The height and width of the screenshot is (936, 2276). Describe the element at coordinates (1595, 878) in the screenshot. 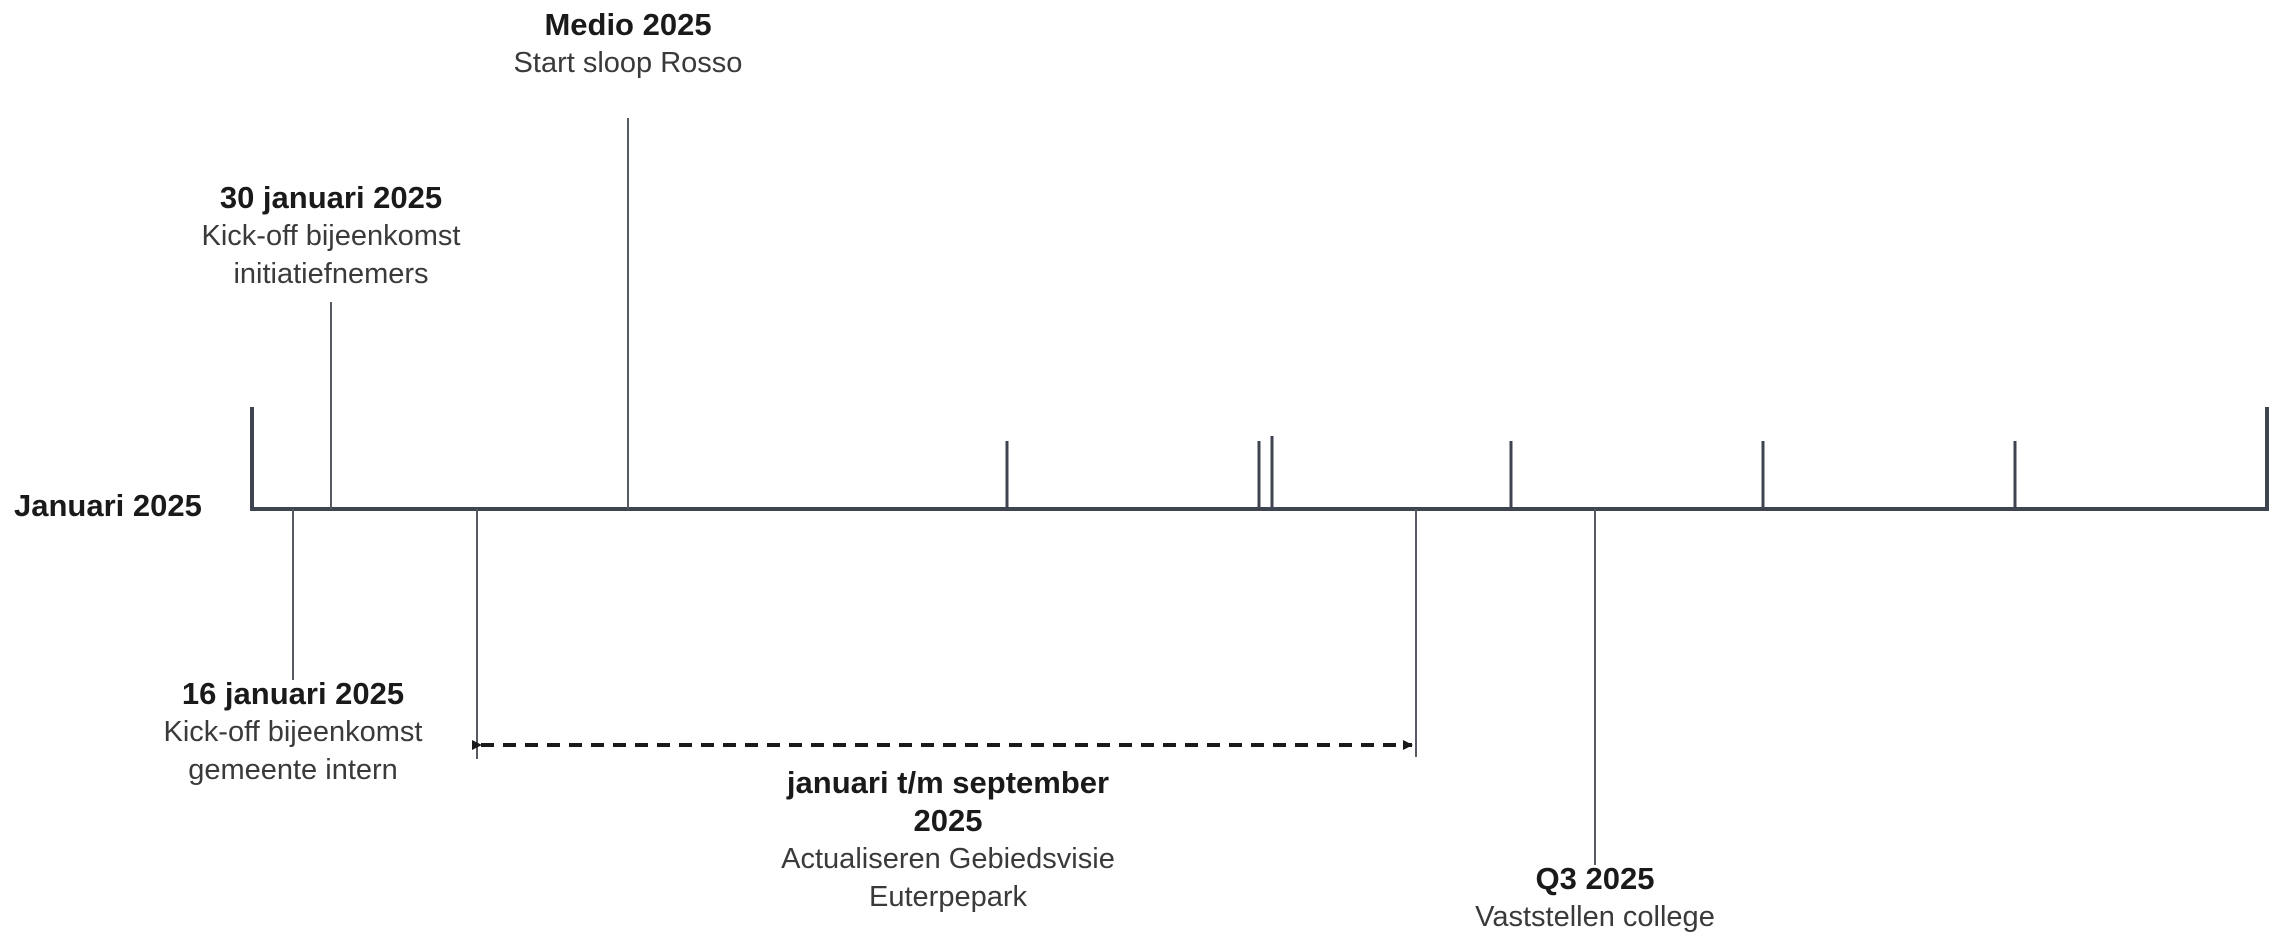

I see `event-date: Q3 2025` at that location.